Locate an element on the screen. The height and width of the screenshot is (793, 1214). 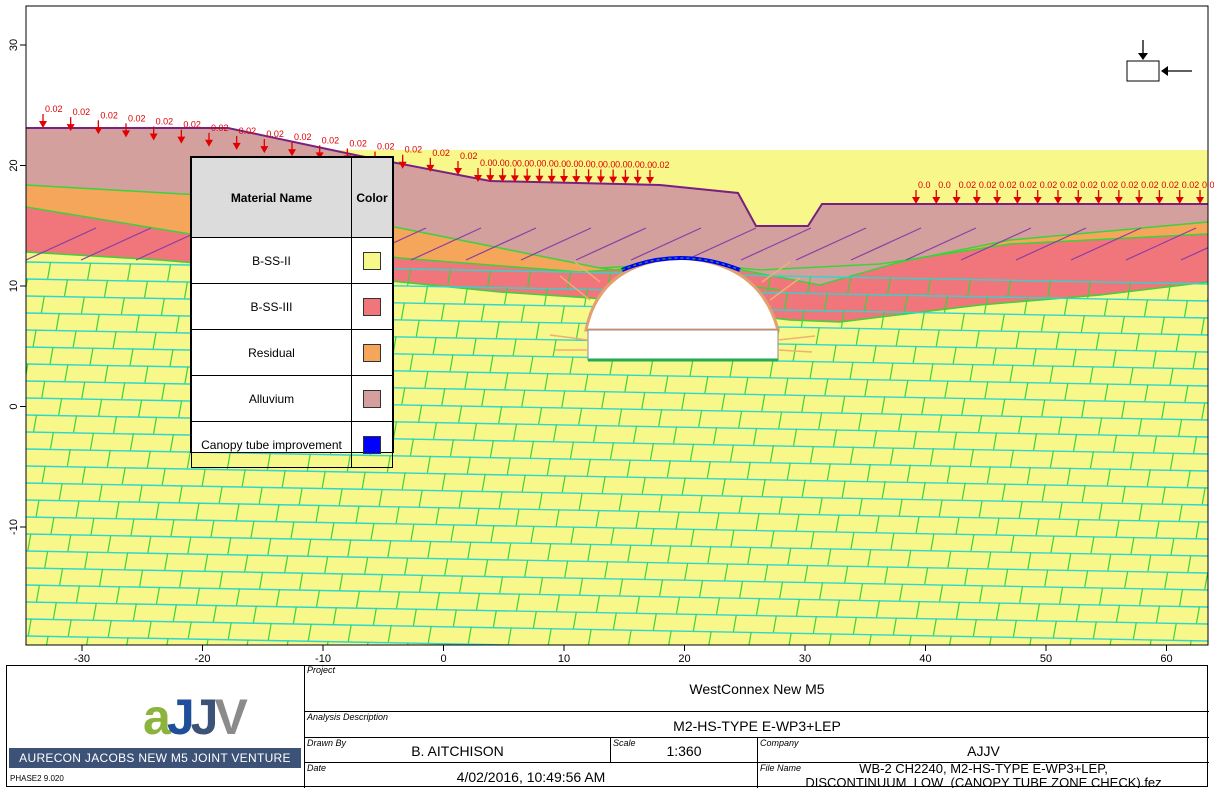
analysis-label: Analysis Description is located at coordinates (348, 717).